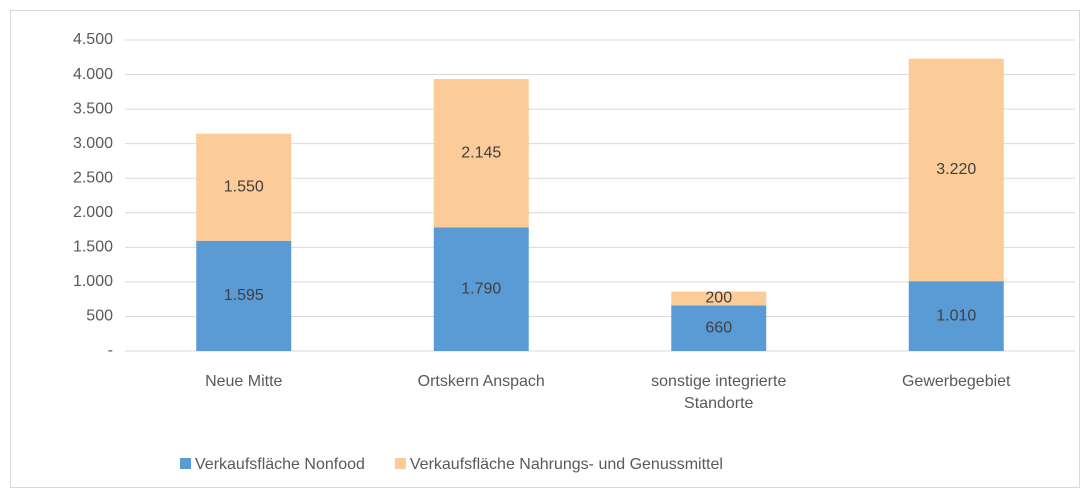  I want to click on x-tick-label: Ortskern Anspach, so click(481, 381).